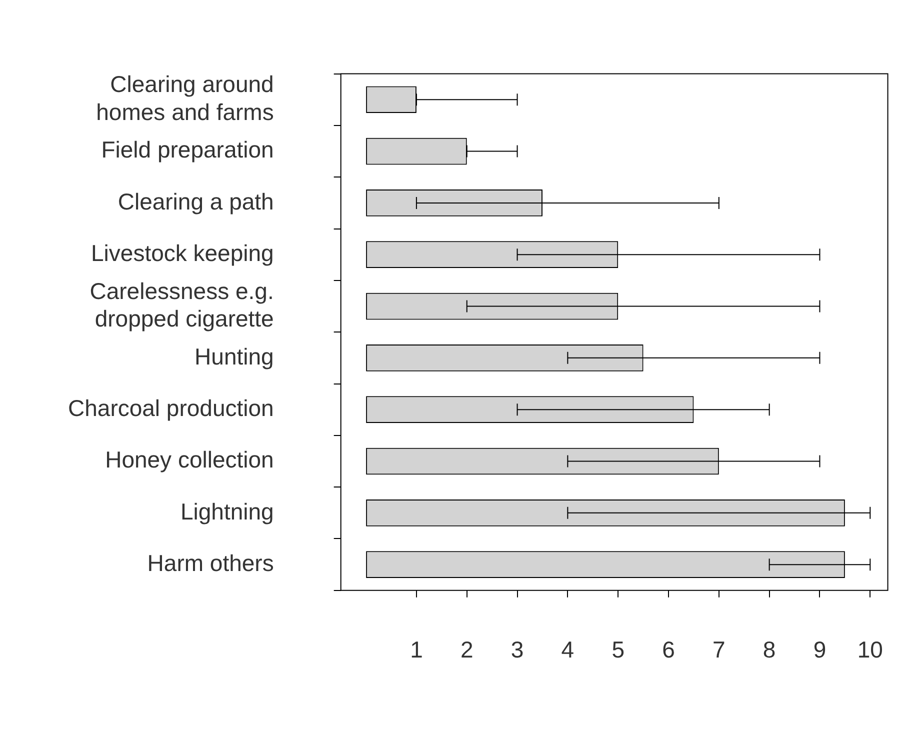 The image size is (923, 735). I want to click on x-tick-label: 8, so click(769, 649).